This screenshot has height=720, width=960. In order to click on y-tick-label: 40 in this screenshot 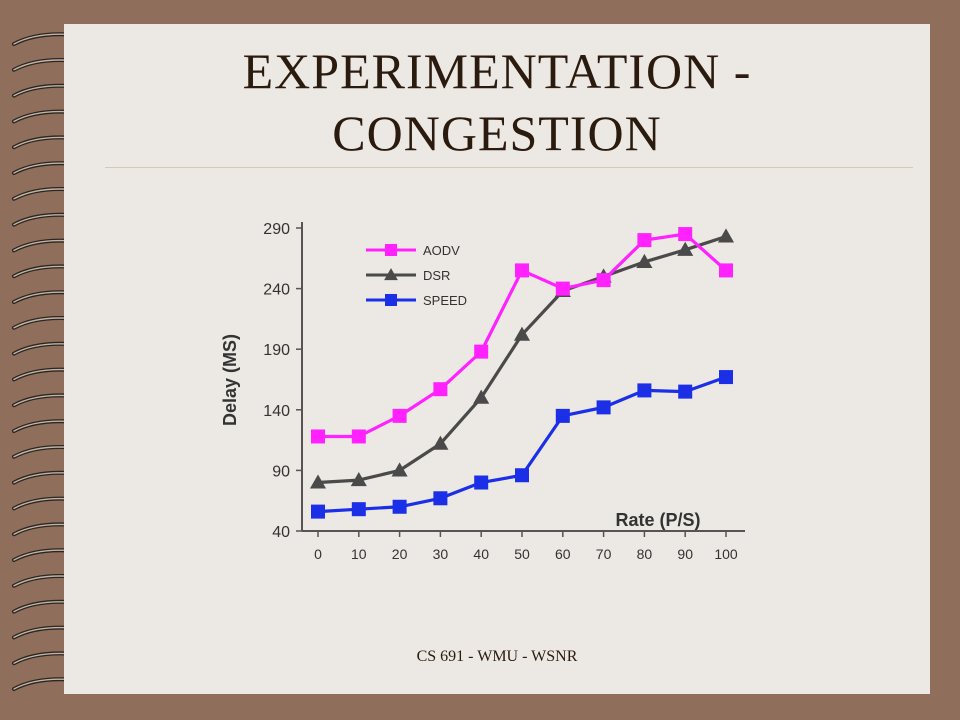, I will do `click(281, 532)`.